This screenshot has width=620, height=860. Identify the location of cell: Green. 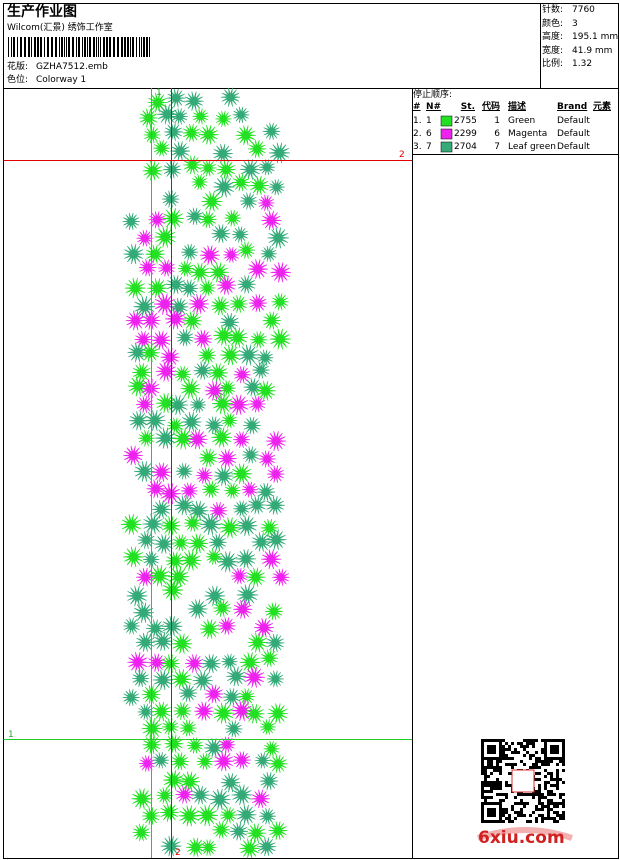
(522, 121).